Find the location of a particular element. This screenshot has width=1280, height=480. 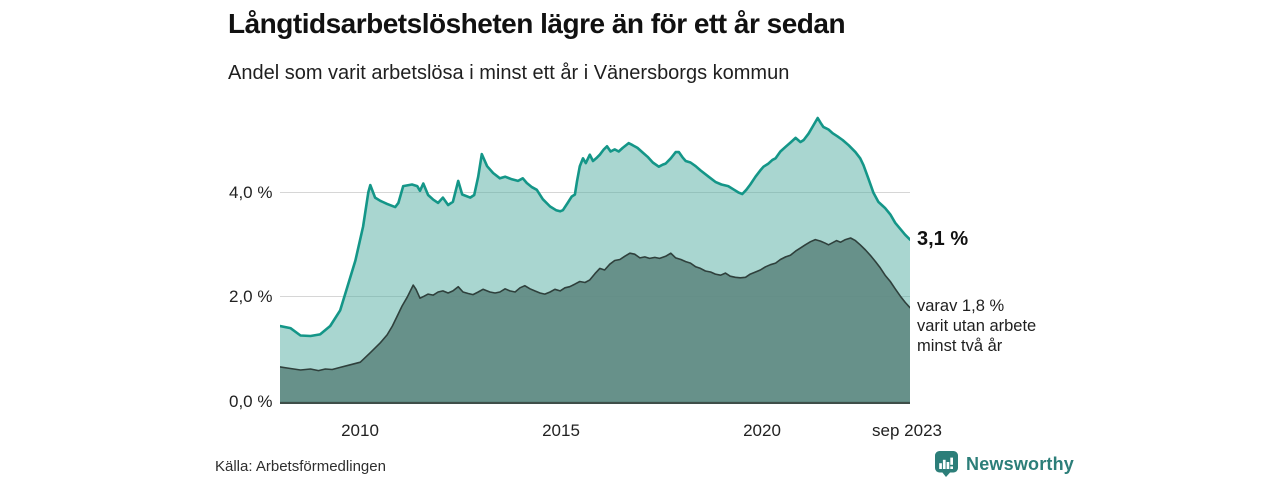

source-note: Källa: Arbetsförmedlingen is located at coordinates (300, 466).